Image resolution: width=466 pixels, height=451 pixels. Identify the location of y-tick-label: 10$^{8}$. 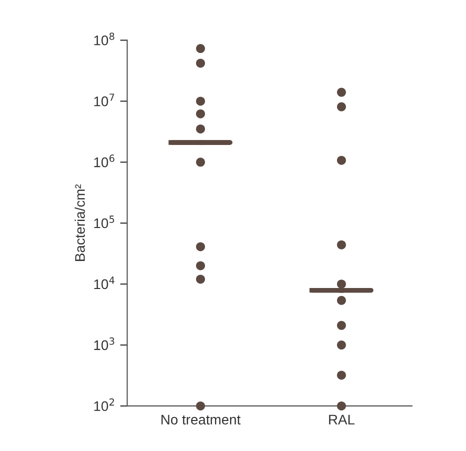
(104, 39).